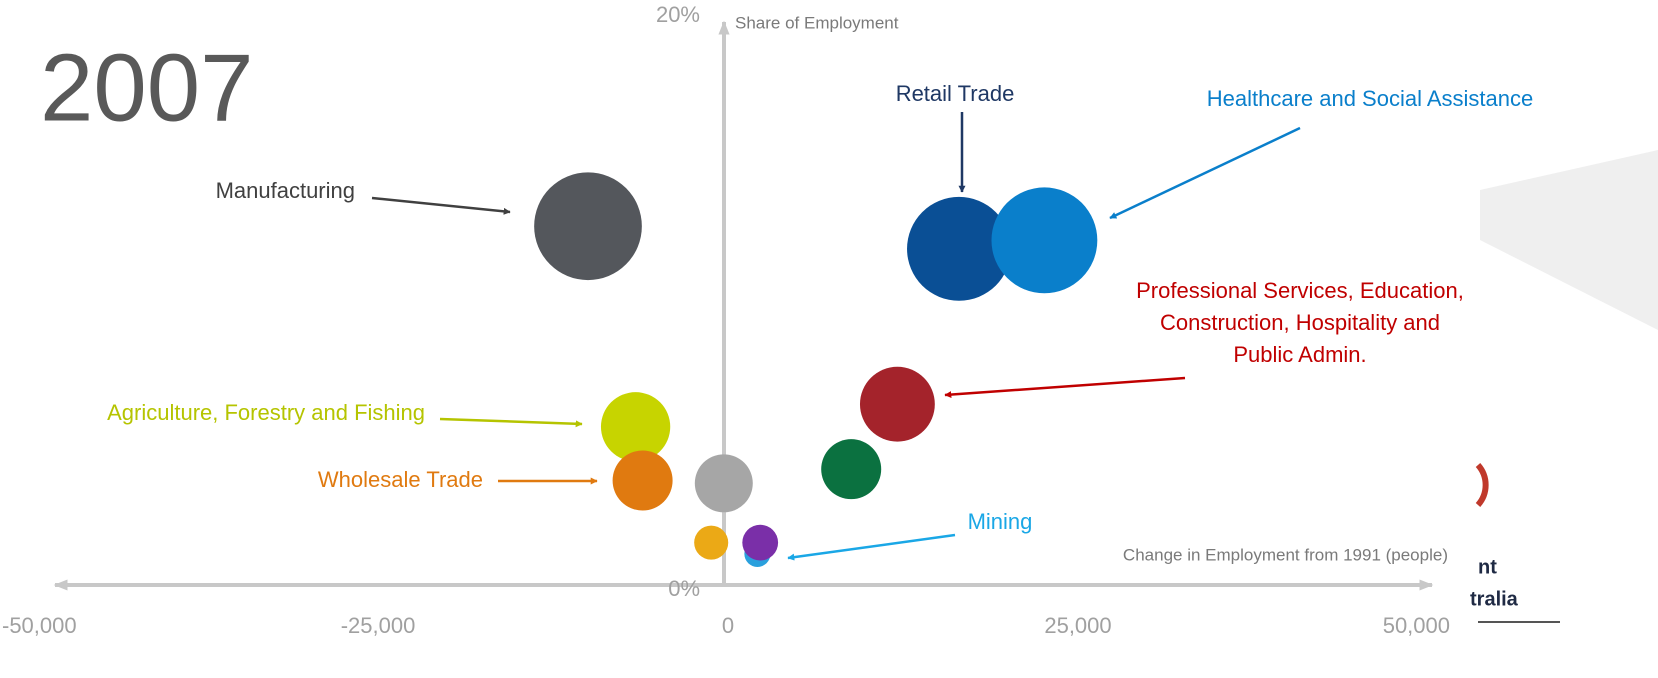  What do you see at coordinates (817, 22) in the screenshot?
I see `y-axis-label: Share of Employment` at bounding box center [817, 22].